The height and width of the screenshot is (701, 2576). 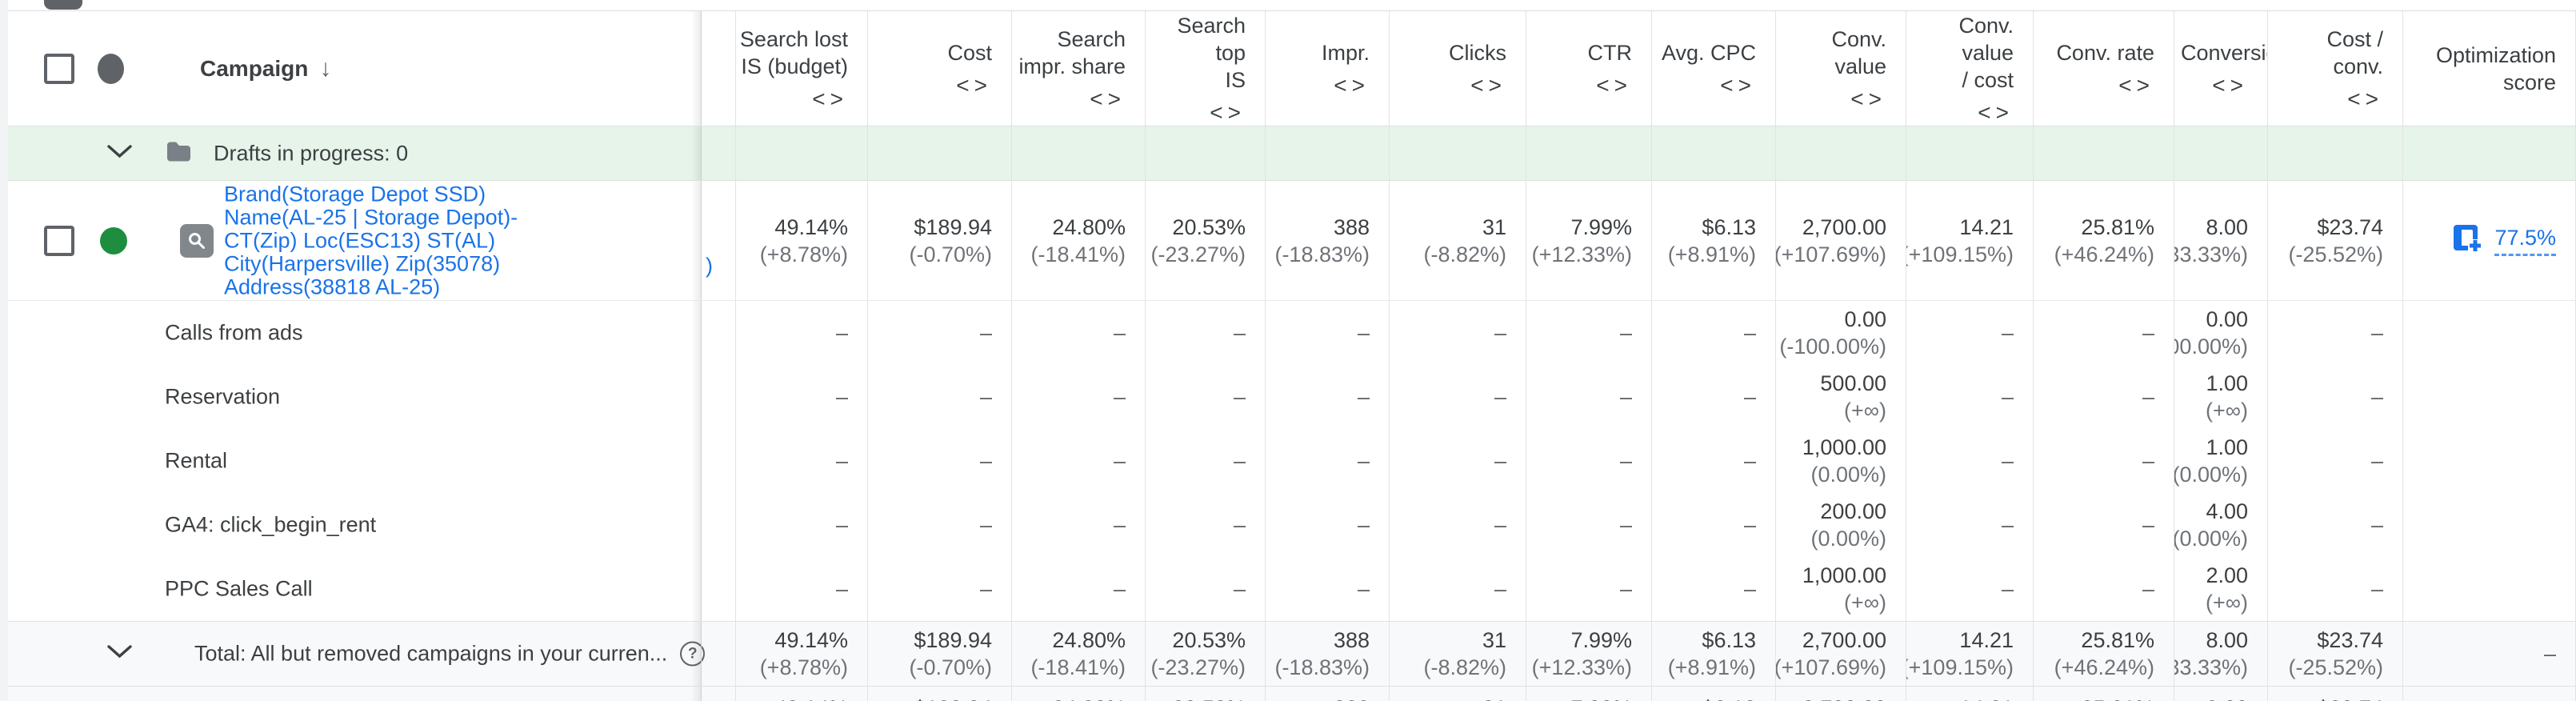 I want to click on column-header-label: Clicks, so click(x=1477, y=53).